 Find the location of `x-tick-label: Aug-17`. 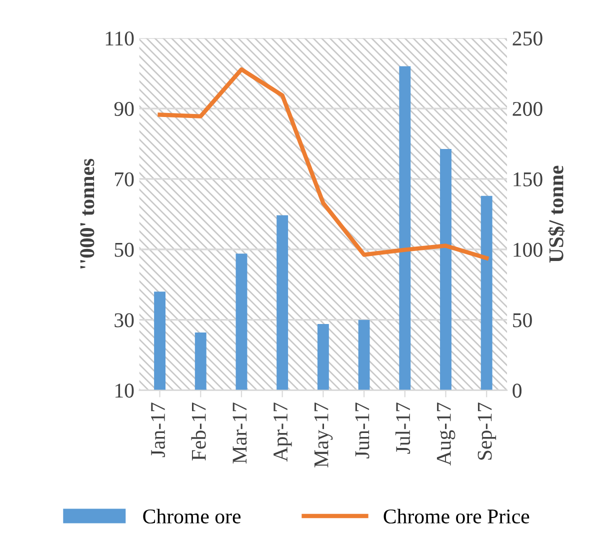

x-tick-label: Aug-17 is located at coordinates (446, 434).